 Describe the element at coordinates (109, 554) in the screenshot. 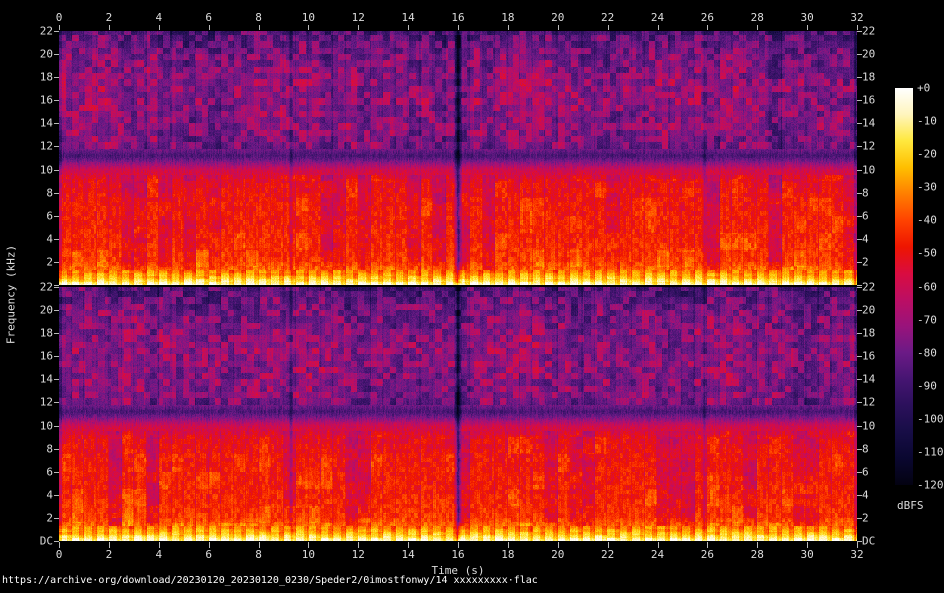

I see `time-tick-label: 2` at that location.